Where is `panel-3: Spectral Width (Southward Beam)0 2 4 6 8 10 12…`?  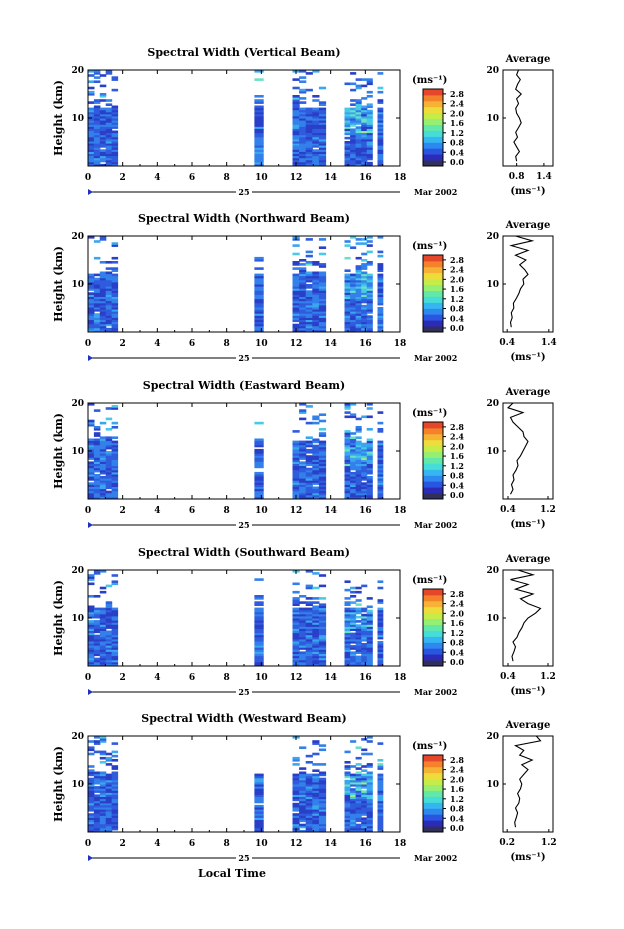
panel-3: Spectral Width (Southward Beam)0 2 4 6 8 10 12… is located at coordinates (304, 621).